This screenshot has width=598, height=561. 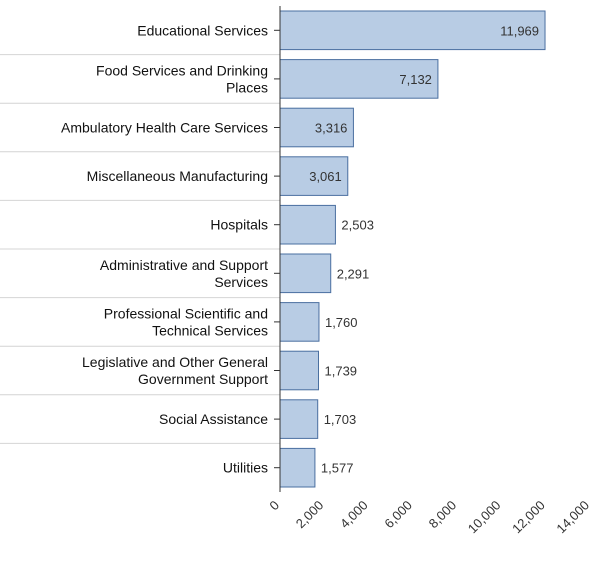 I want to click on category-label: Food Services and Drinking, so click(x=182, y=70).